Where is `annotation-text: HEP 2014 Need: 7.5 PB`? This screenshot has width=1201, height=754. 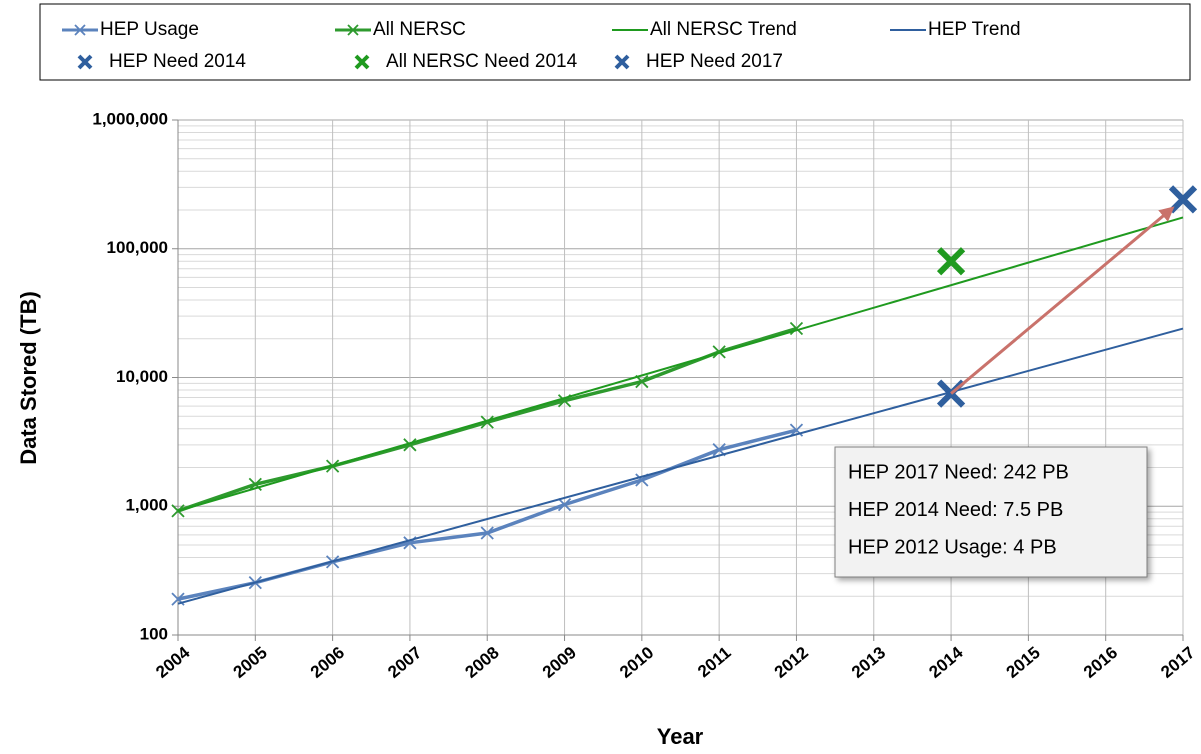
annotation-text: HEP 2014 Need: 7.5 PB is located at coordinates (955, 510).